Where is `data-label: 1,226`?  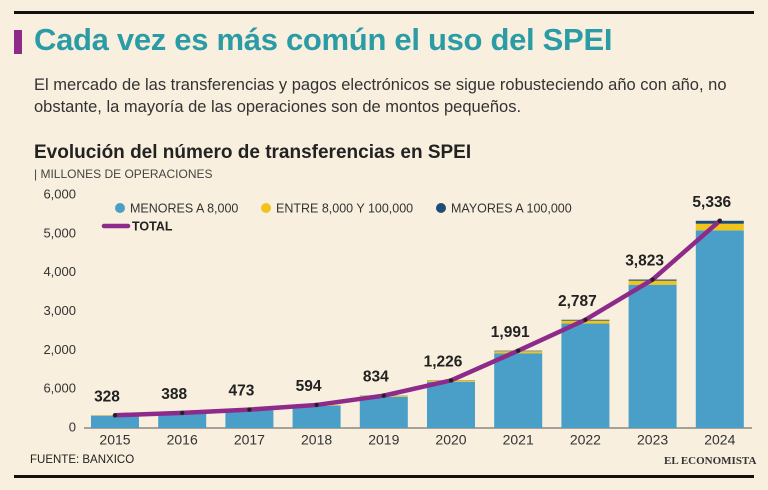
data-label: 1,226 is located at coordinates (443, 361).